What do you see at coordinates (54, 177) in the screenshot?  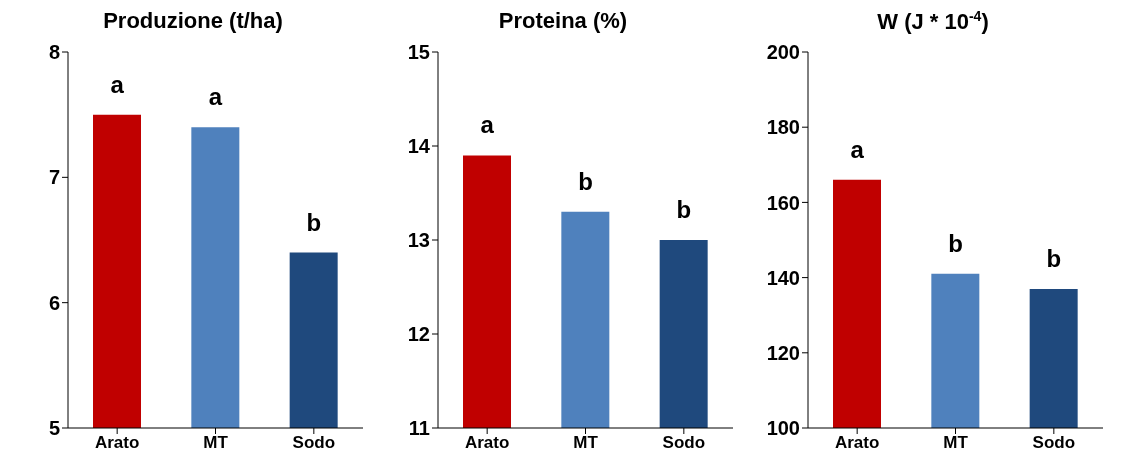 I see `y-tick-label: 7` at bounding box center [54, 177].